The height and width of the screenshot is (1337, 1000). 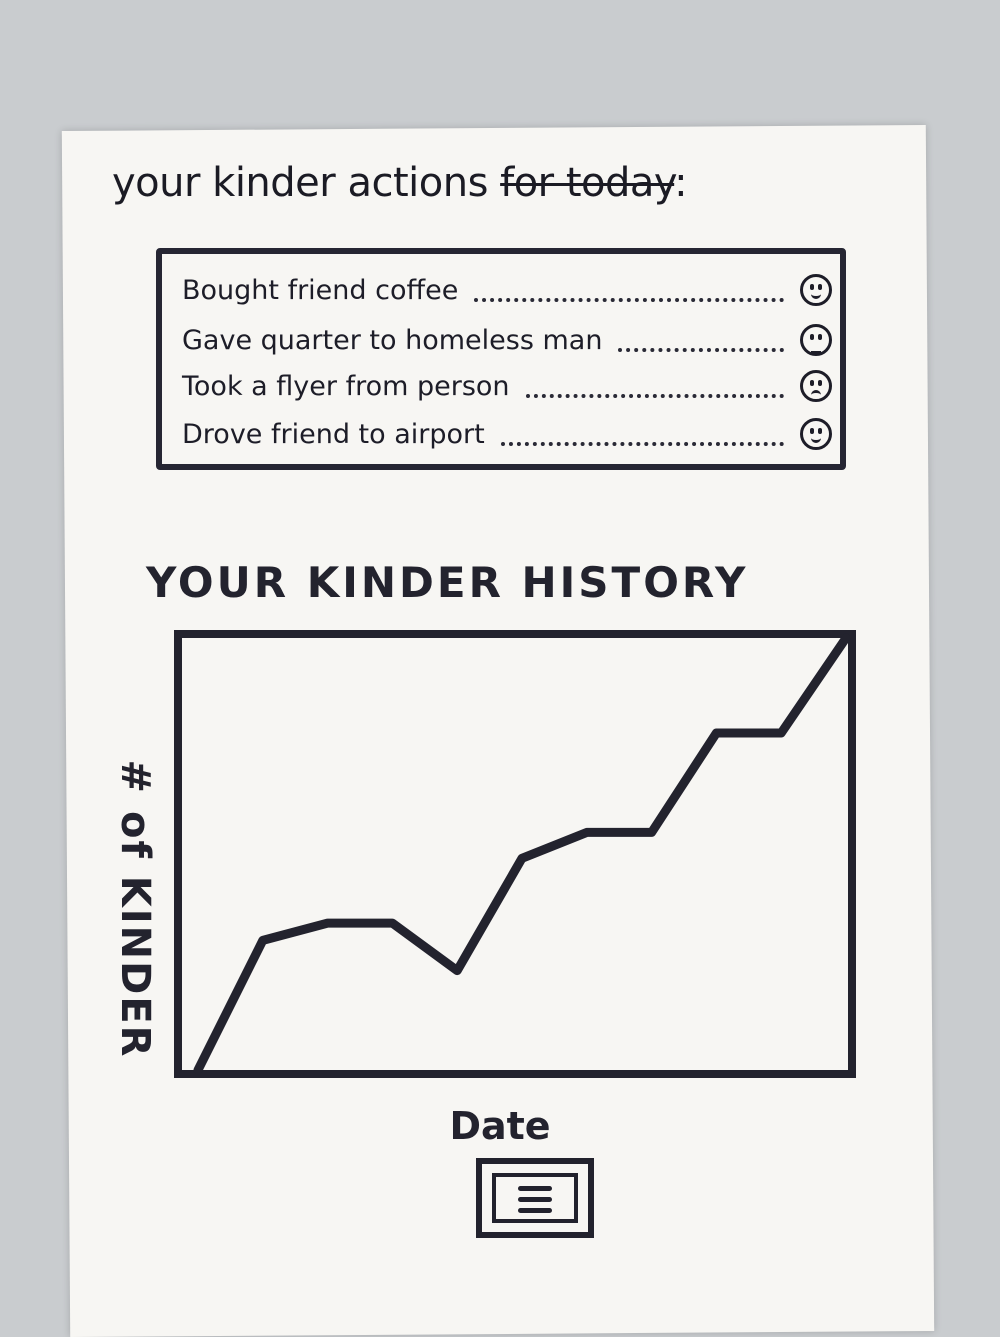 What do you see at coordinates (587, 183) in the screenshot?
I see `page-title-struck: for today` at bounding box center [587, 183].